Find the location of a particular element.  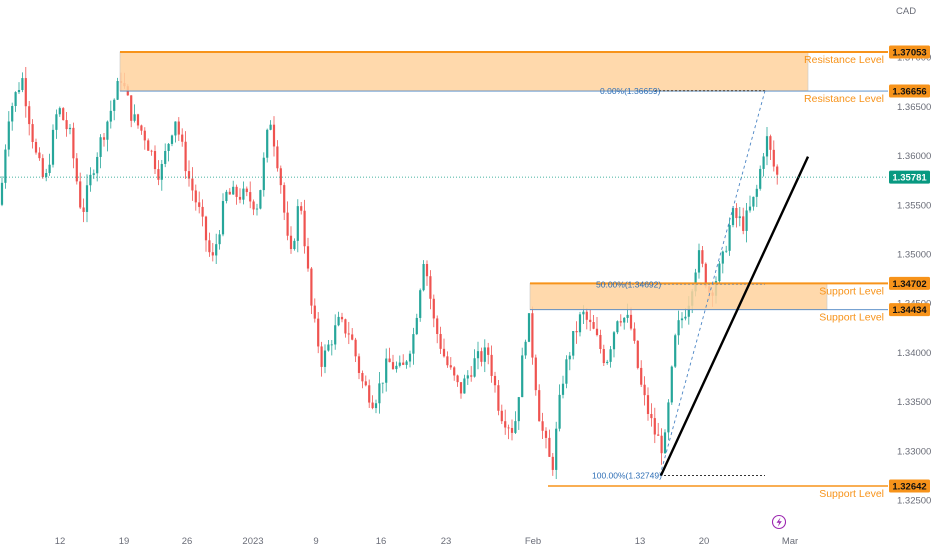

fib-level-label: 50.00%(1.34692) is located at coordinates (628, 284).